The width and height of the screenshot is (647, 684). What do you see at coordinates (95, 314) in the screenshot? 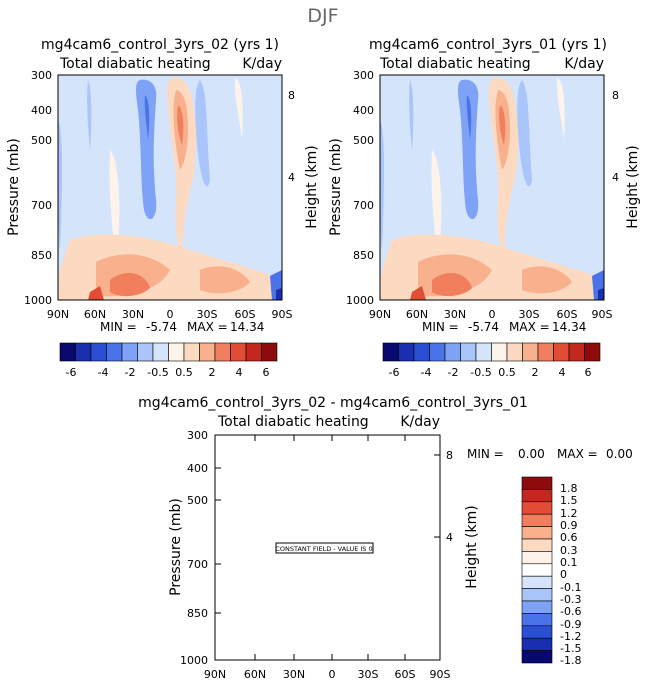
I see `panel-1-xtick-60n: 60N` at bounding box center [95, 314].